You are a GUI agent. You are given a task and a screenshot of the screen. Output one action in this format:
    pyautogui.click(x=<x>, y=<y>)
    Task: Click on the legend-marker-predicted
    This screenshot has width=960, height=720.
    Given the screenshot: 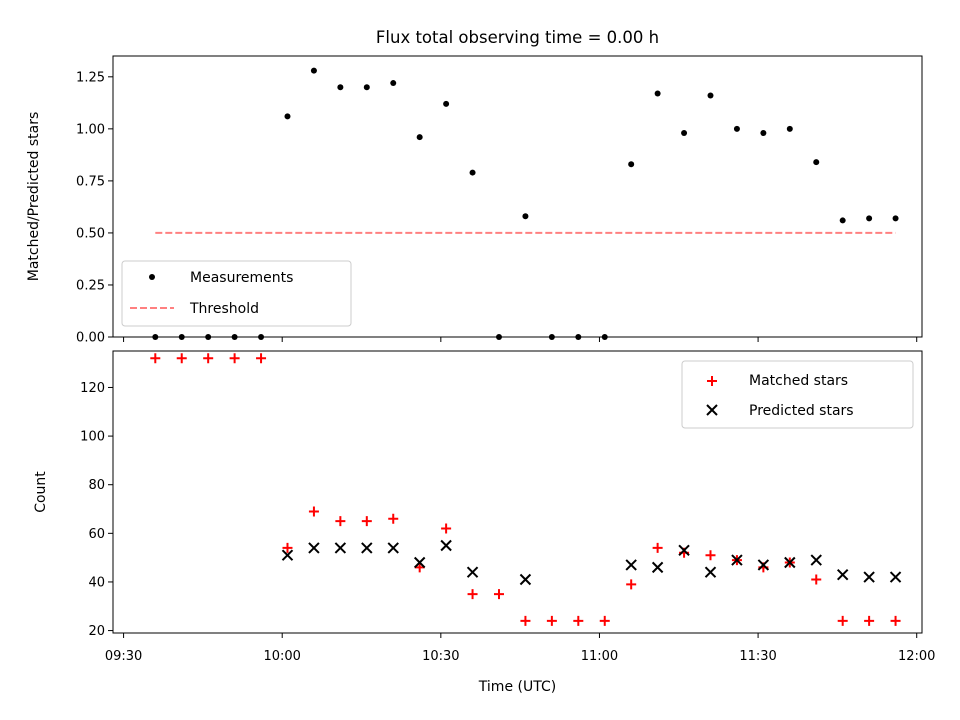 What is the action you would take?
    pyautogui.click(x=712, y=410)
    